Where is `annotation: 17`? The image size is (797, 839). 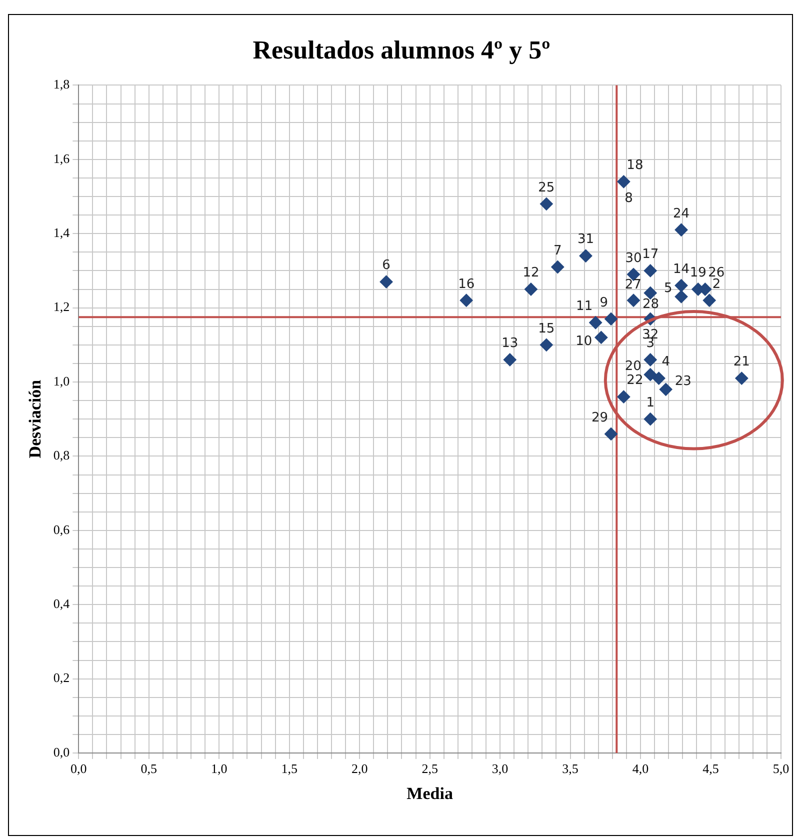
annotation: 17 is located at coordinates (650, 254).